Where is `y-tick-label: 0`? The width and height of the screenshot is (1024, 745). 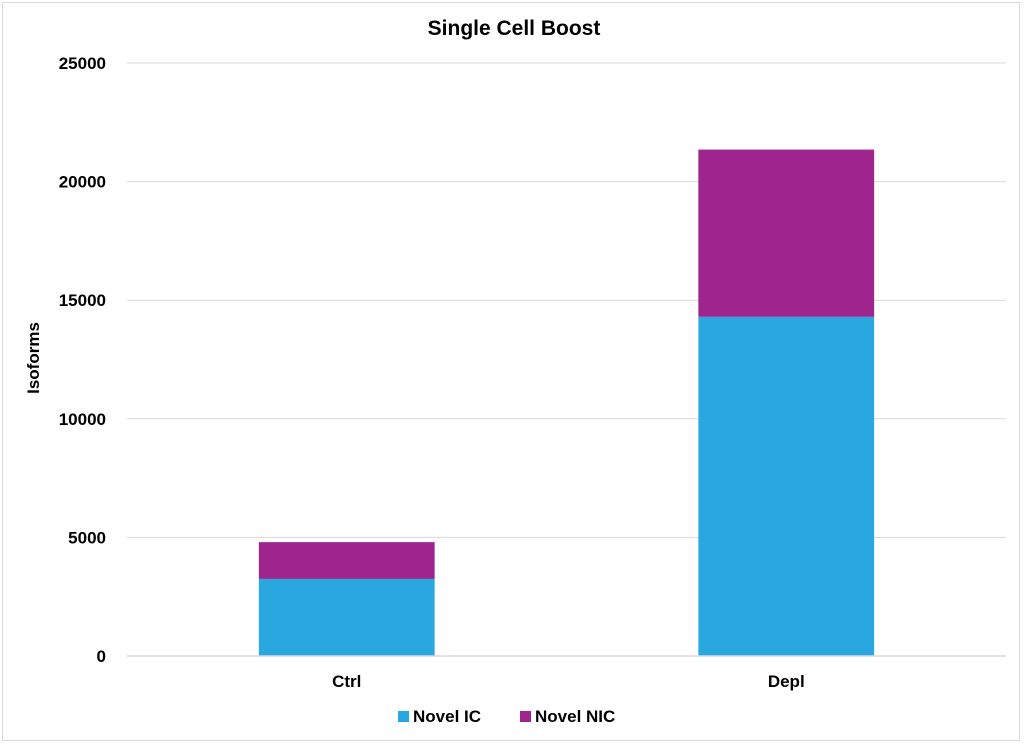 y-tick-label: 0 is located at coordinates (101, 656).